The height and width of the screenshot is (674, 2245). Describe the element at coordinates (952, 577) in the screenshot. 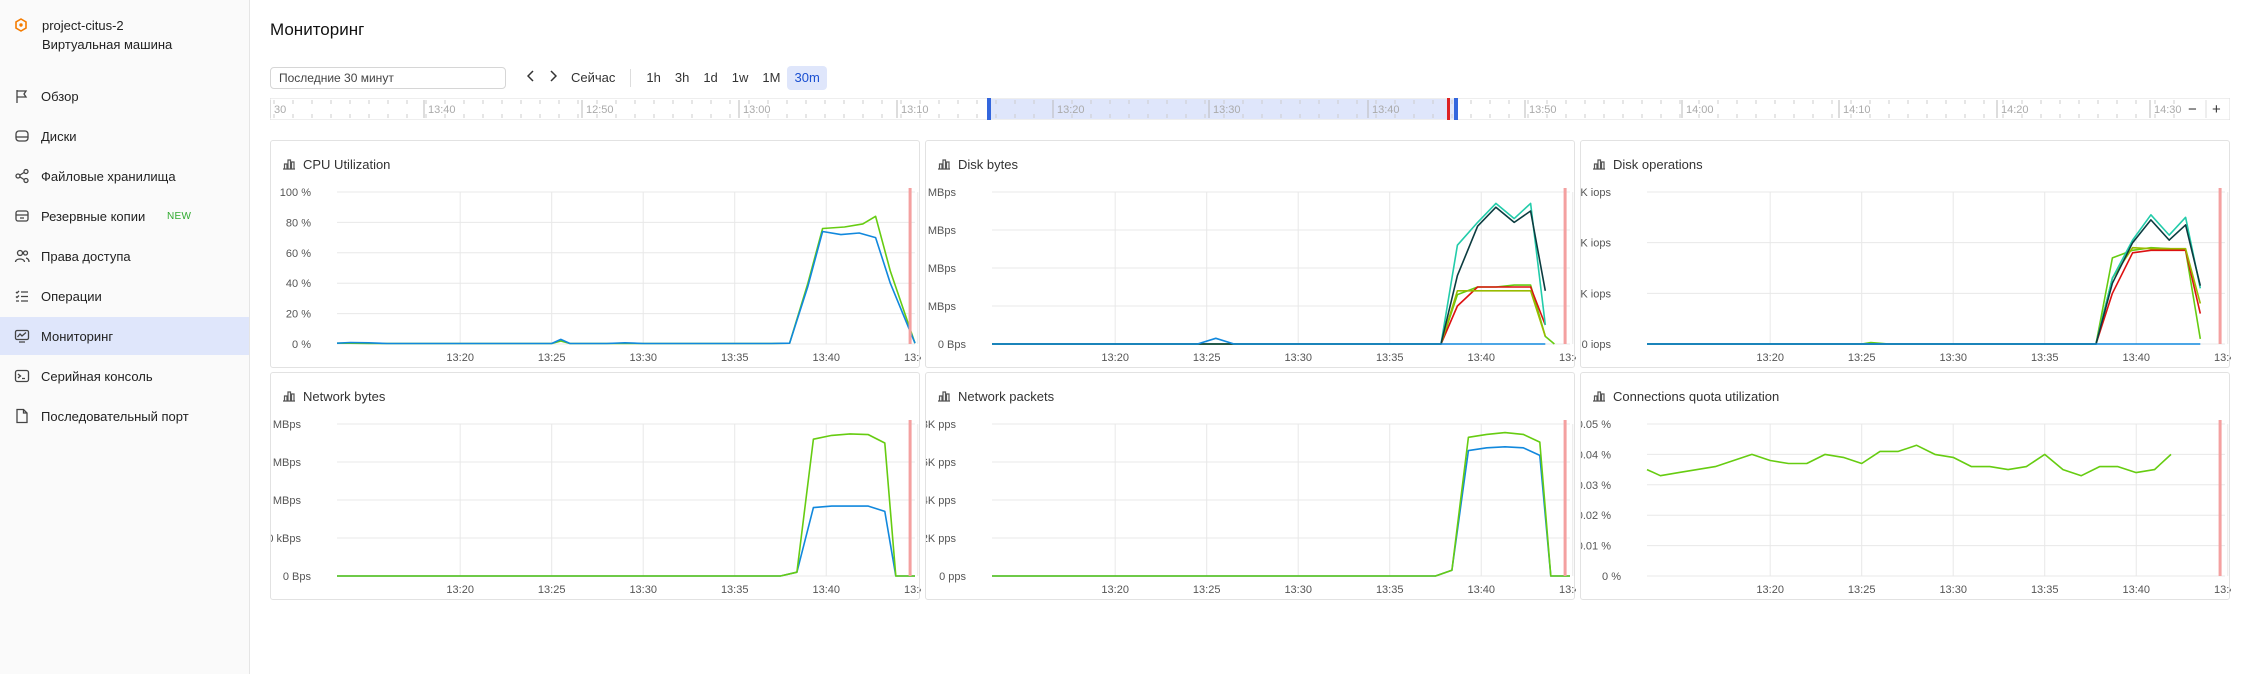

I see `y-tick-label: 0 pps` at that location.